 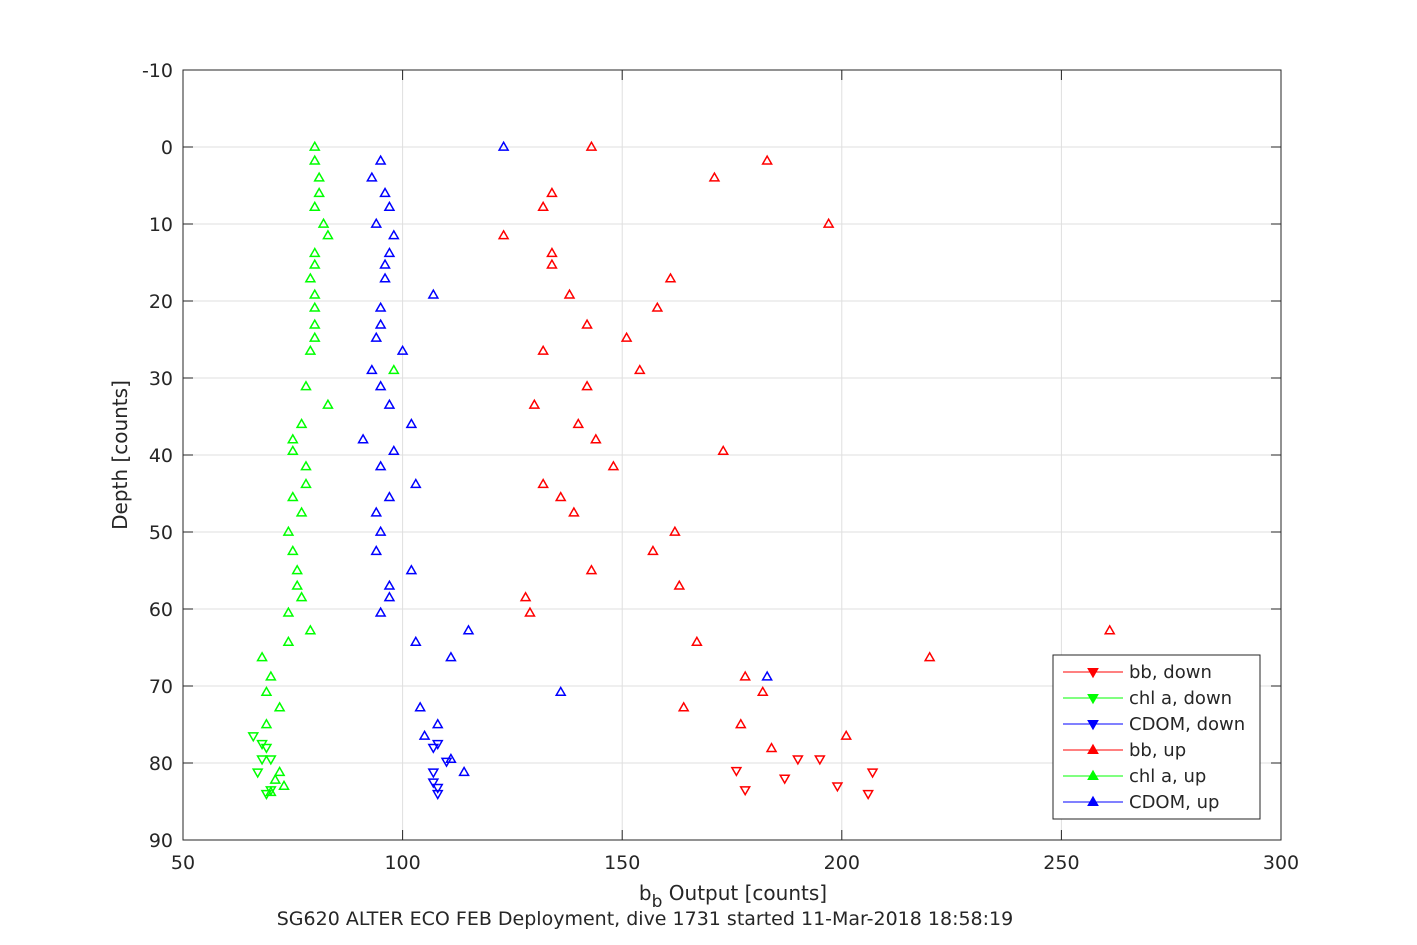 I want to click on x-tick-label: 50, so click(x=183, y=863).